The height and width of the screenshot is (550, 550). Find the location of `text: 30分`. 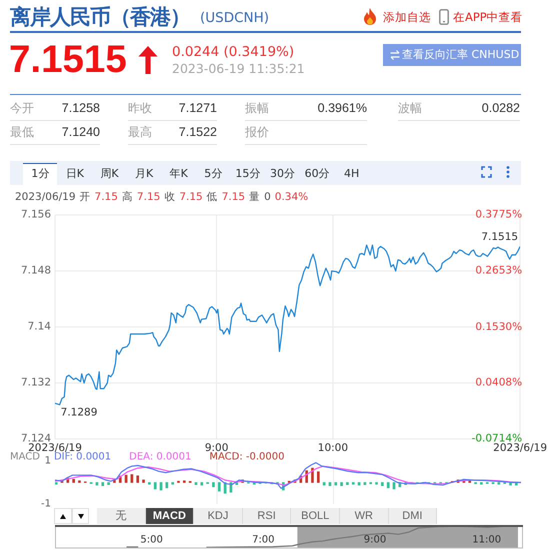

text: 30分 is located at coordinates (282, 173).